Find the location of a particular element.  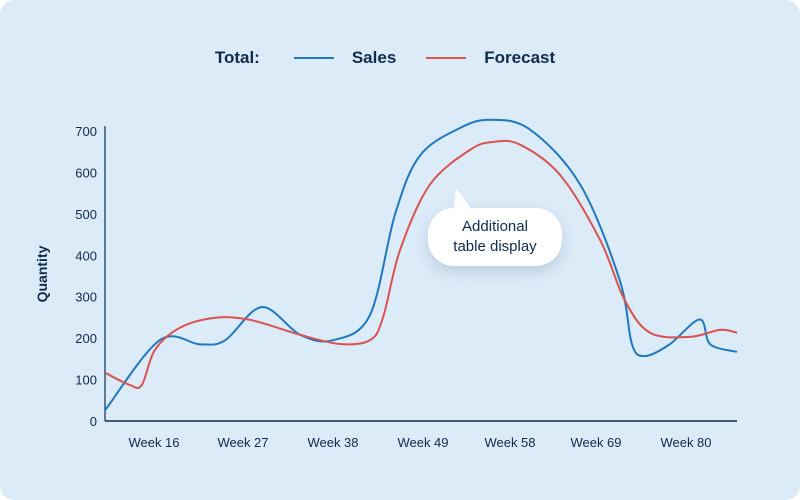

annotation-tooltip: Additional table display is located at coordinates (495, 227).